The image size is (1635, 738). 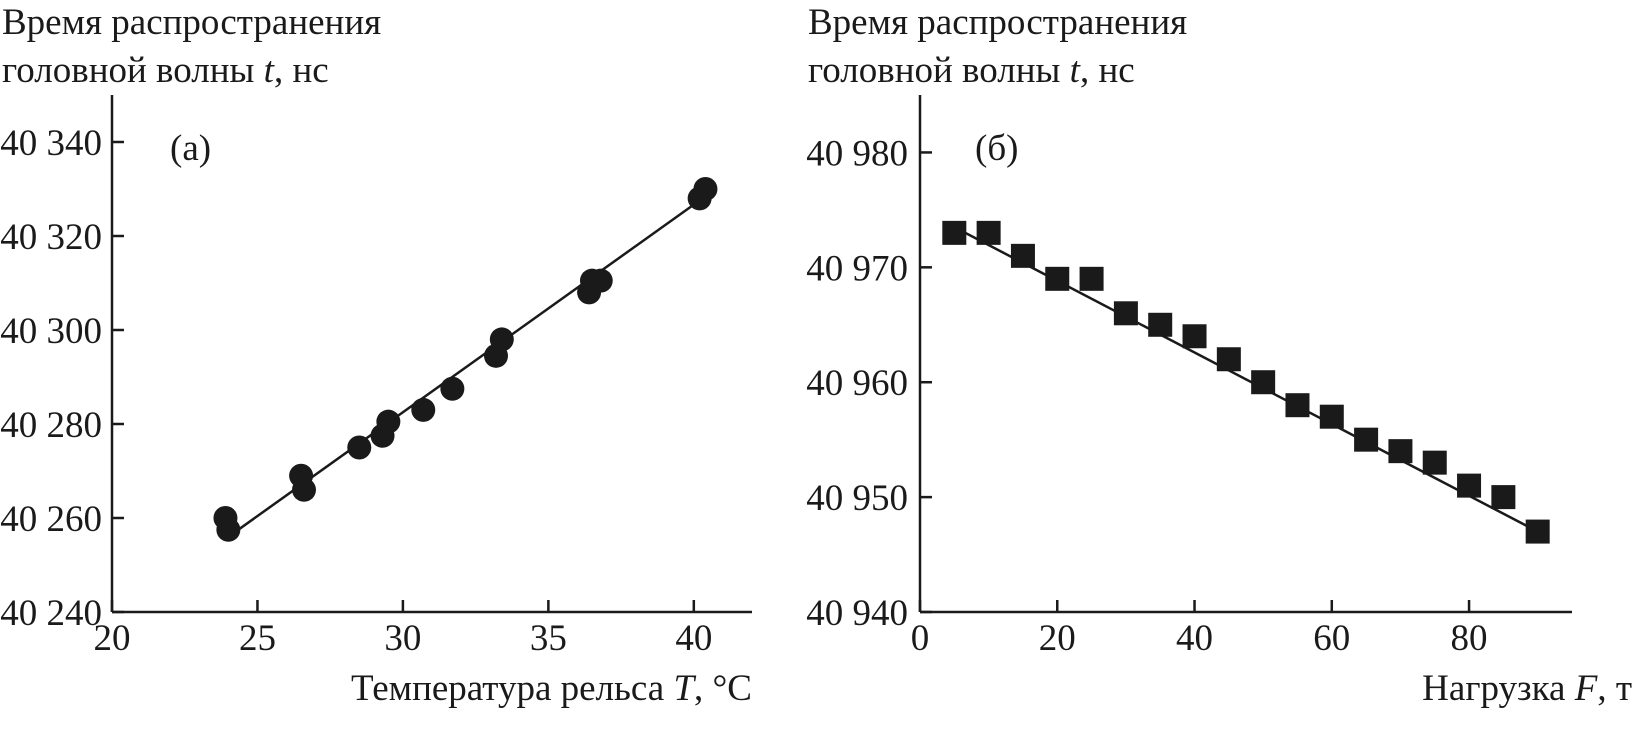 What do you see at coordinates (996, 148) in the screenshot?
I see `panel-label: (б)` at bounding box center [996, 148].